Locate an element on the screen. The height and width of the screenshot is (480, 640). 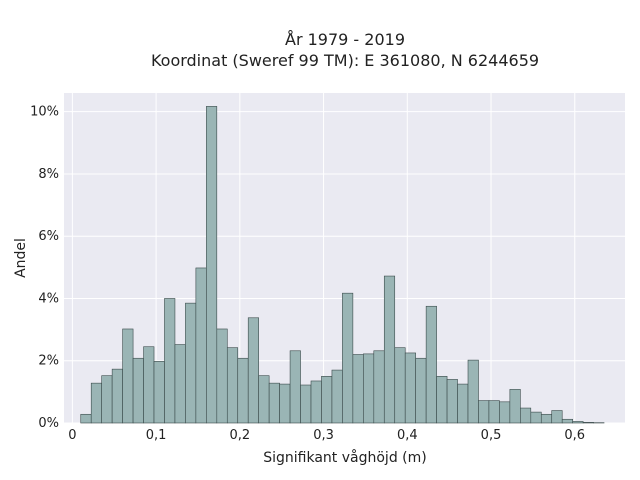
y-axis-ticks: 0% 2% 4% 6% 8% 10% is located at coordinates (44, 268).